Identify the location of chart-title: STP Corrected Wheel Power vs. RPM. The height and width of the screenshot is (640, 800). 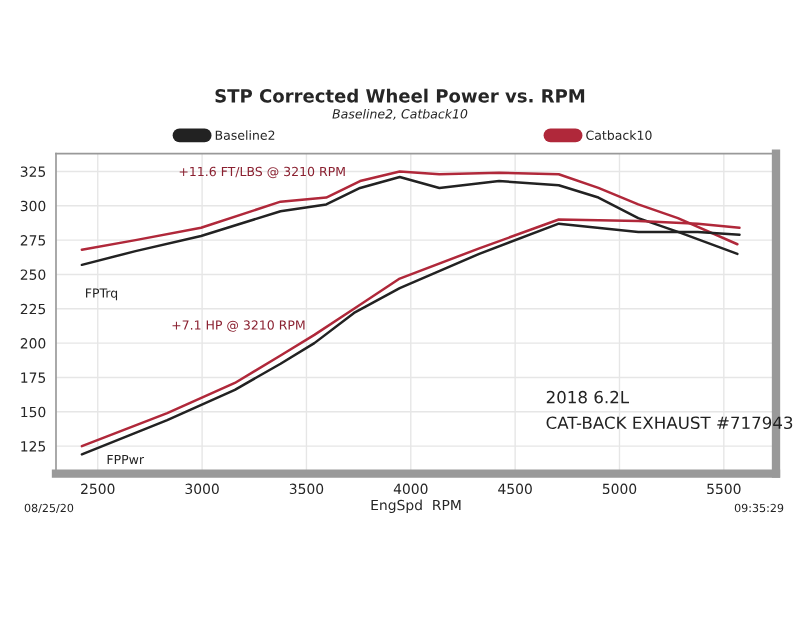
(400, 95).